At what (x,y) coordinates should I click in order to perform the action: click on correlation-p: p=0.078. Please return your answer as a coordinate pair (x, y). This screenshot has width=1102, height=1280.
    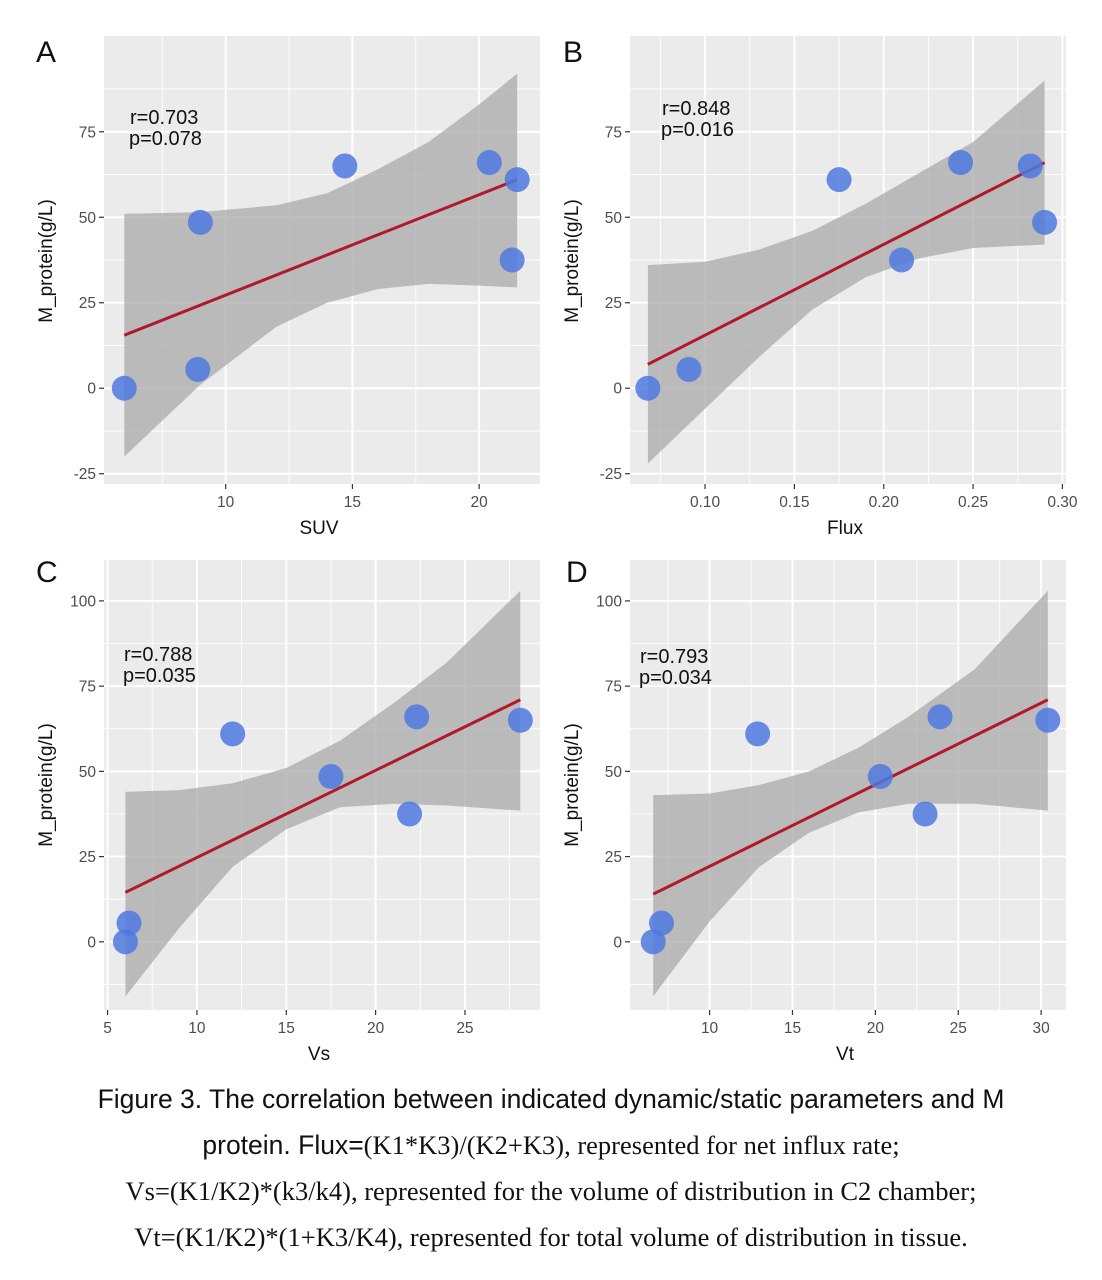
    Looking at the image, I should click on (165, 139).